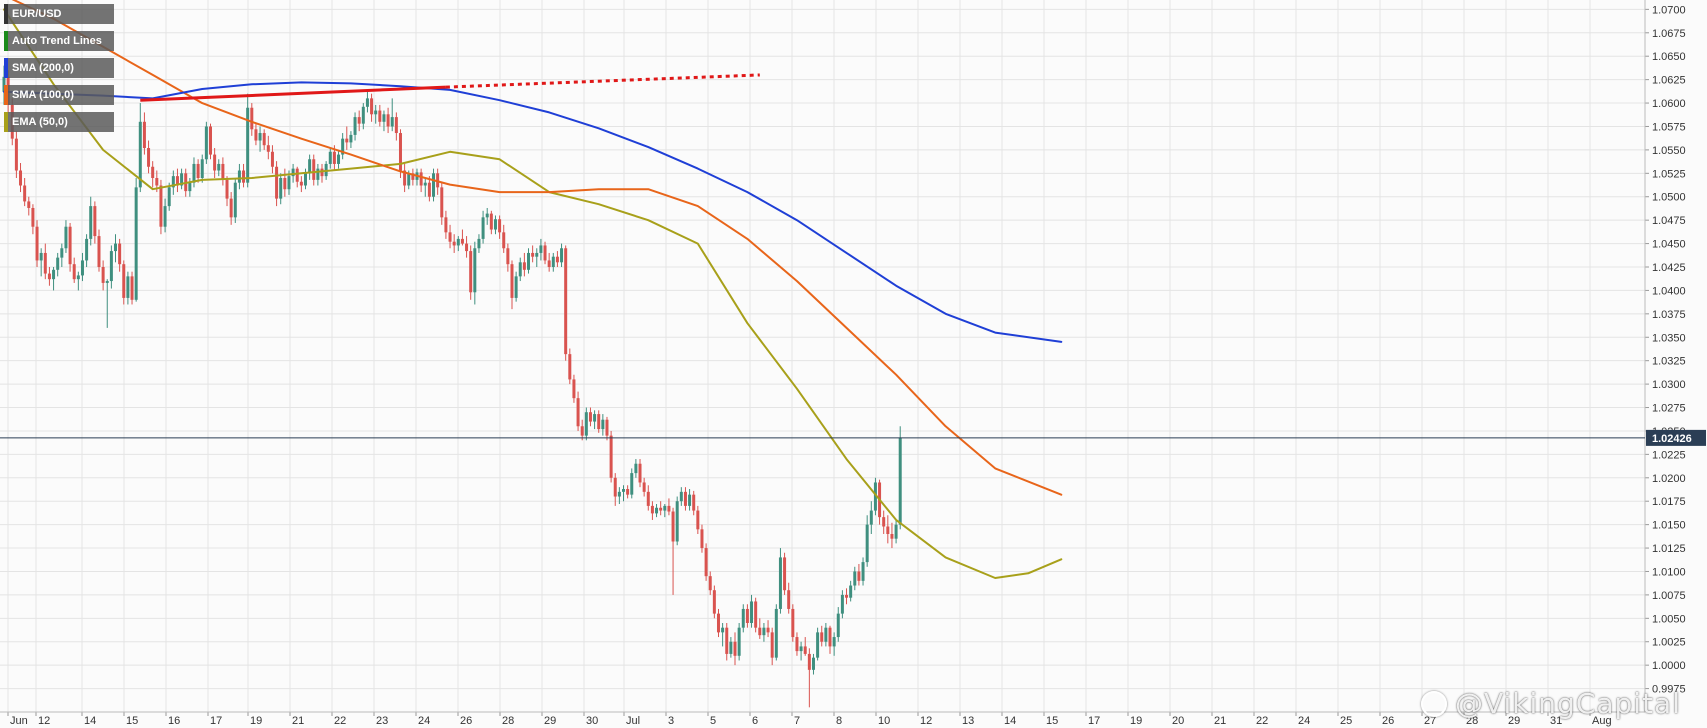 The image size is (1707, 728). Describe the element at coordinates (1304, 721) in the screenshot. I see `x-tick-label: 24` at that location.